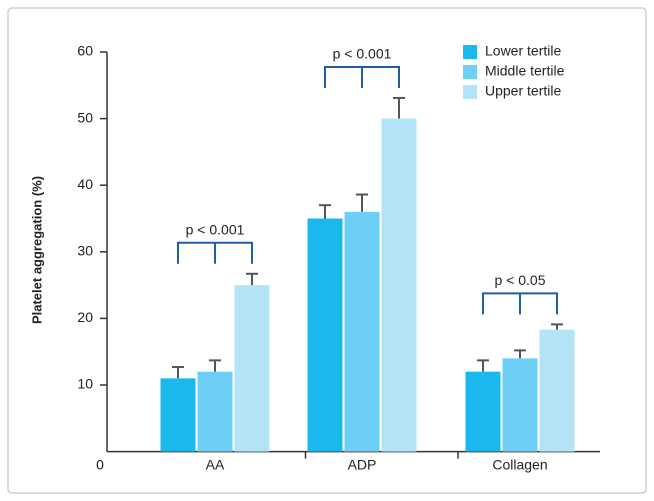 This screenshot has height=501, width=654. I want to click on y-tick-label: 0, so click(100, 464).